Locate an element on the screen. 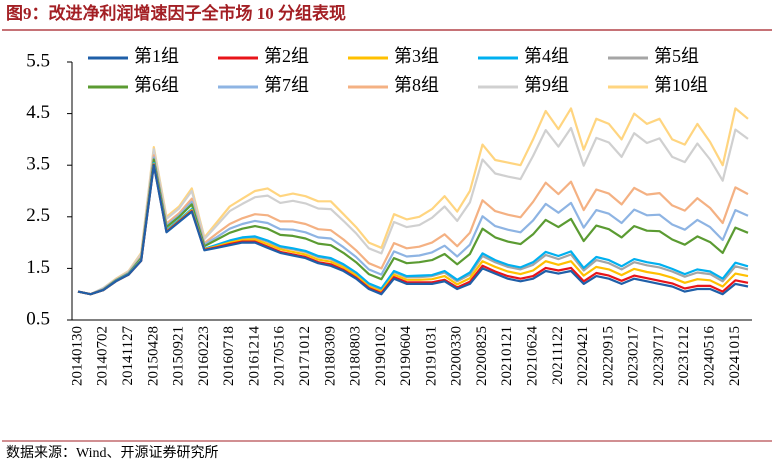 The width and height of the screenshot is (774, 468). legend-label: 第3组 is located at coordinates (416, 56).